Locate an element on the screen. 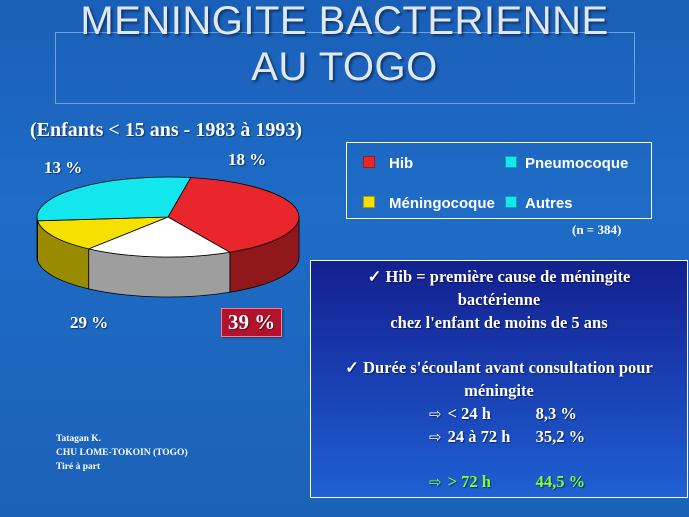 This screenshot has height=517, width=689. delay-value-2: 35,2 % is located at coordinates (560, 436).